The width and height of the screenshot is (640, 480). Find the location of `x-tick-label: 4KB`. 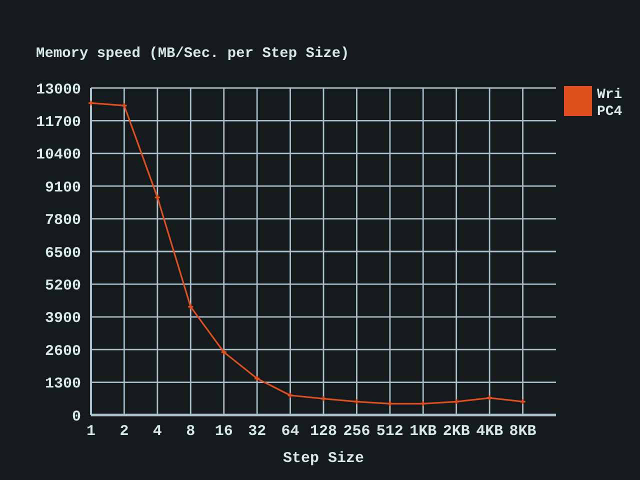

x-tick-label: 4KB is located at coordinates (490, 431).